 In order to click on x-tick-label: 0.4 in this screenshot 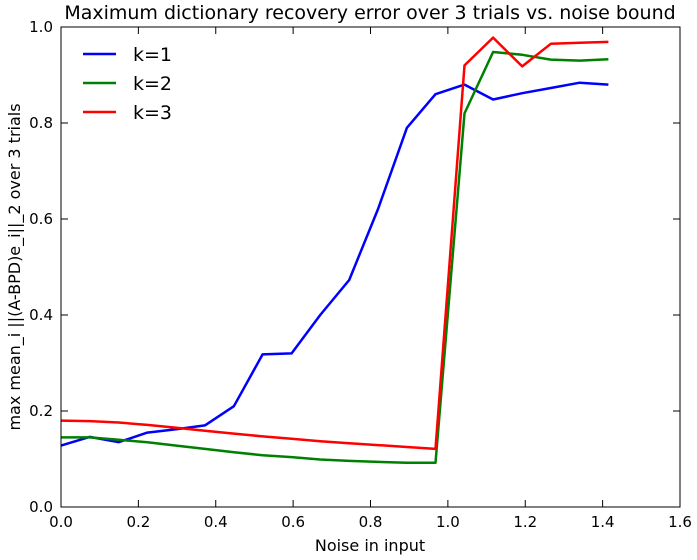, I will do `click(216, 522)`.